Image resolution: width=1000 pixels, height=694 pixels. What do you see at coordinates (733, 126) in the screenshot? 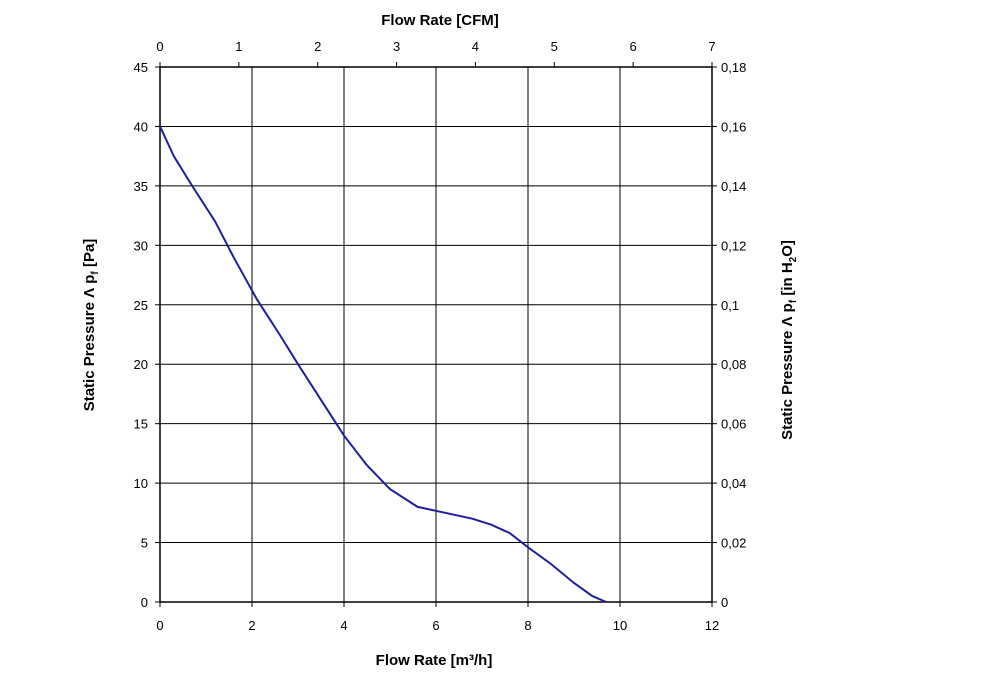
I see `y-right-tick-label: 0,16` at bounding box center [733, 126].